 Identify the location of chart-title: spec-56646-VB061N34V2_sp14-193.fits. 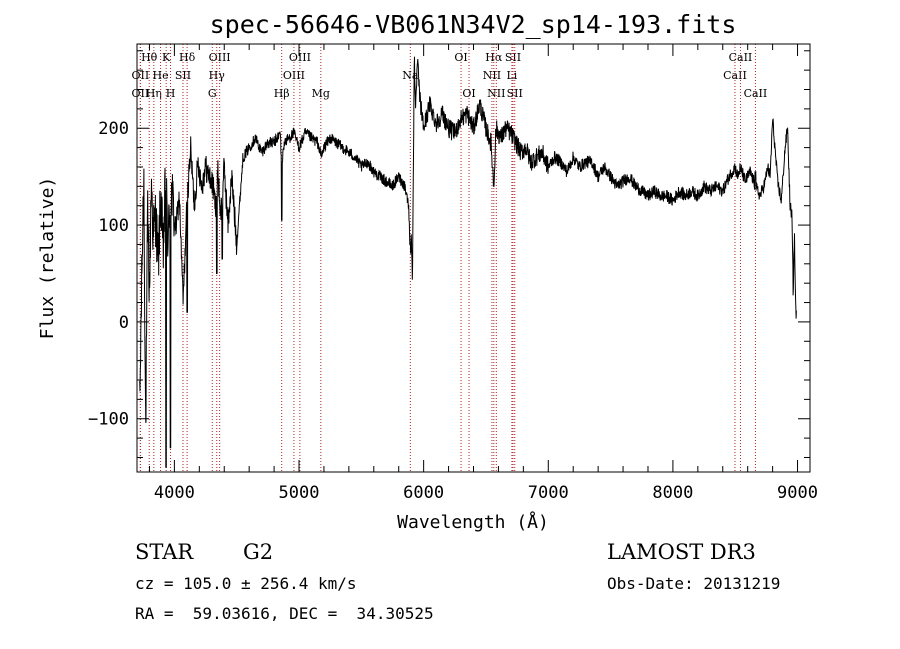
(473, 24).